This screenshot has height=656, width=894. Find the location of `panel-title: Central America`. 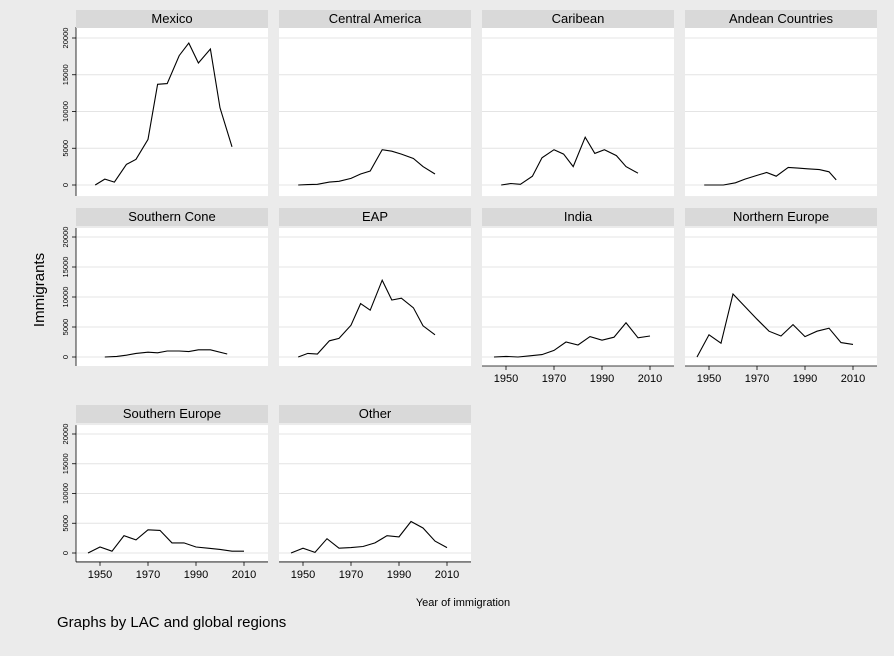

panel-title: Central America is located at coordinates (375, 18).